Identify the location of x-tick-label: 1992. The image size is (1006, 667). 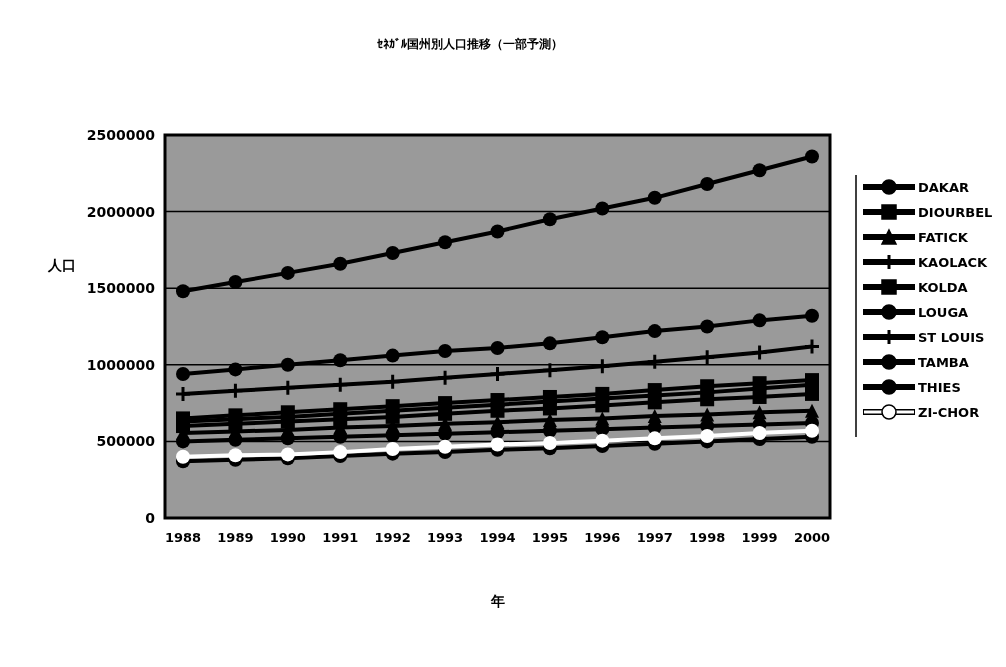
(392, 537).